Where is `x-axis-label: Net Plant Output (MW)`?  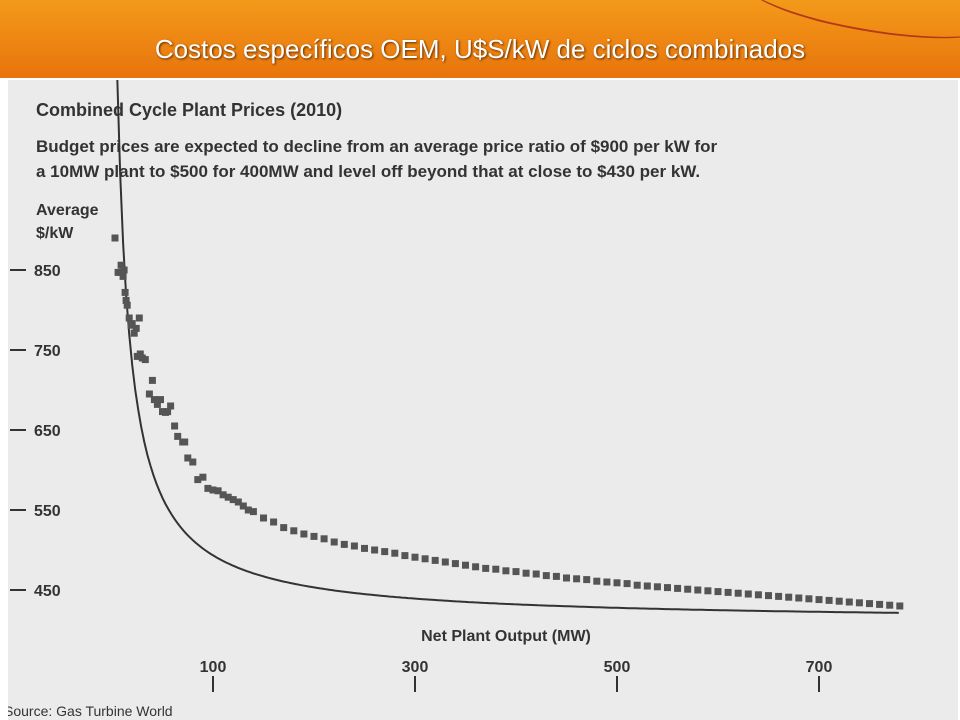
x-axis-label: Net Plant Output (MW) is located at coordinates (506, 636).